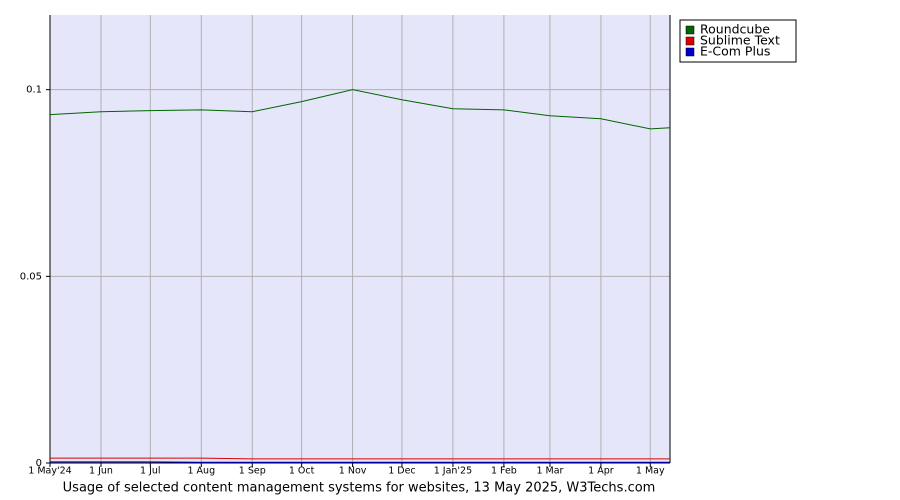 This screenshot has width=900, height=500. I want to click on legend-label: Sublime Text, so click(740, 40).